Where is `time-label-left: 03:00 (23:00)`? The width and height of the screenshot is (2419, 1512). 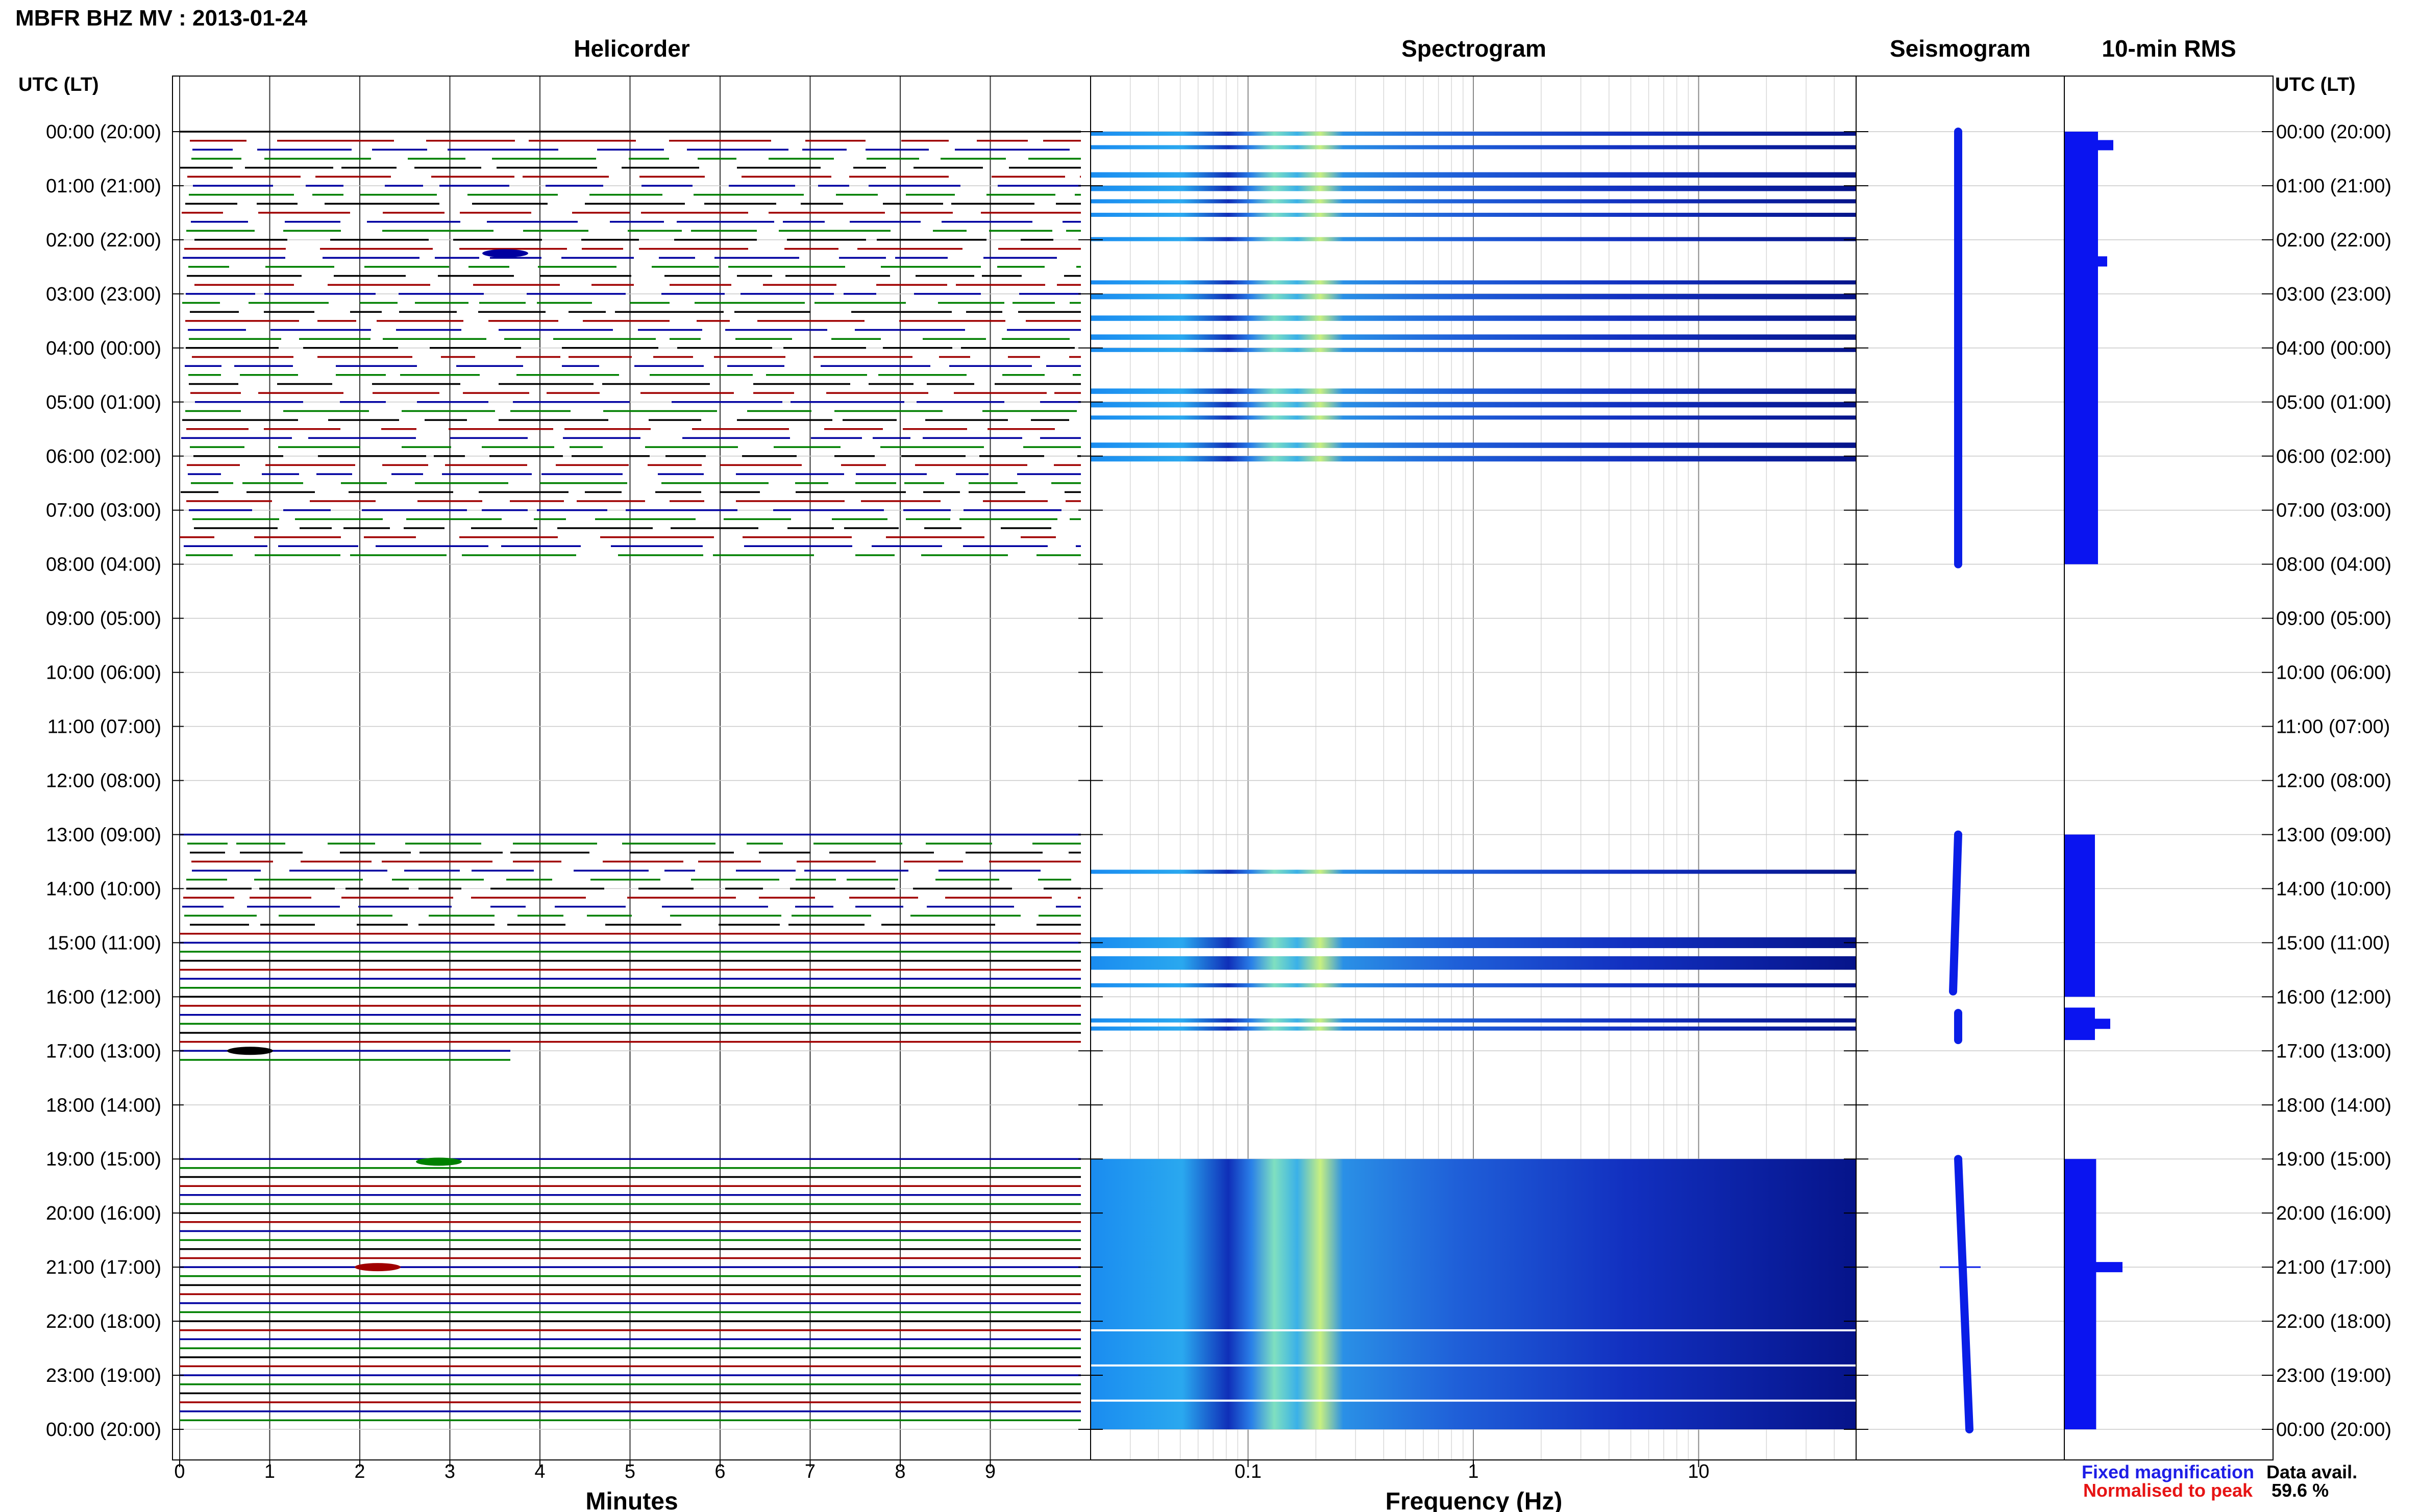 time-label-left: 03:00 (23:00) is located at coordinates (103, 294).